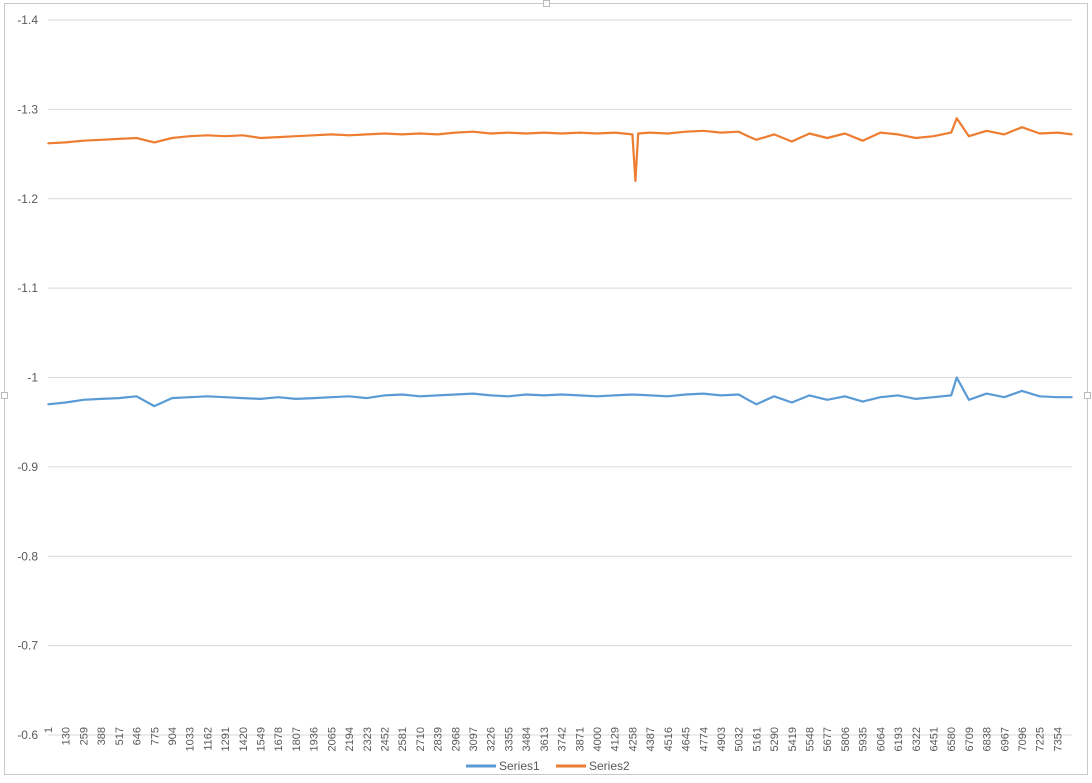 This screenshot has width=1092, height=783. Describe the element at coordinates (546, 3) in the screenshot. I see `resize-handle-top` at that location.